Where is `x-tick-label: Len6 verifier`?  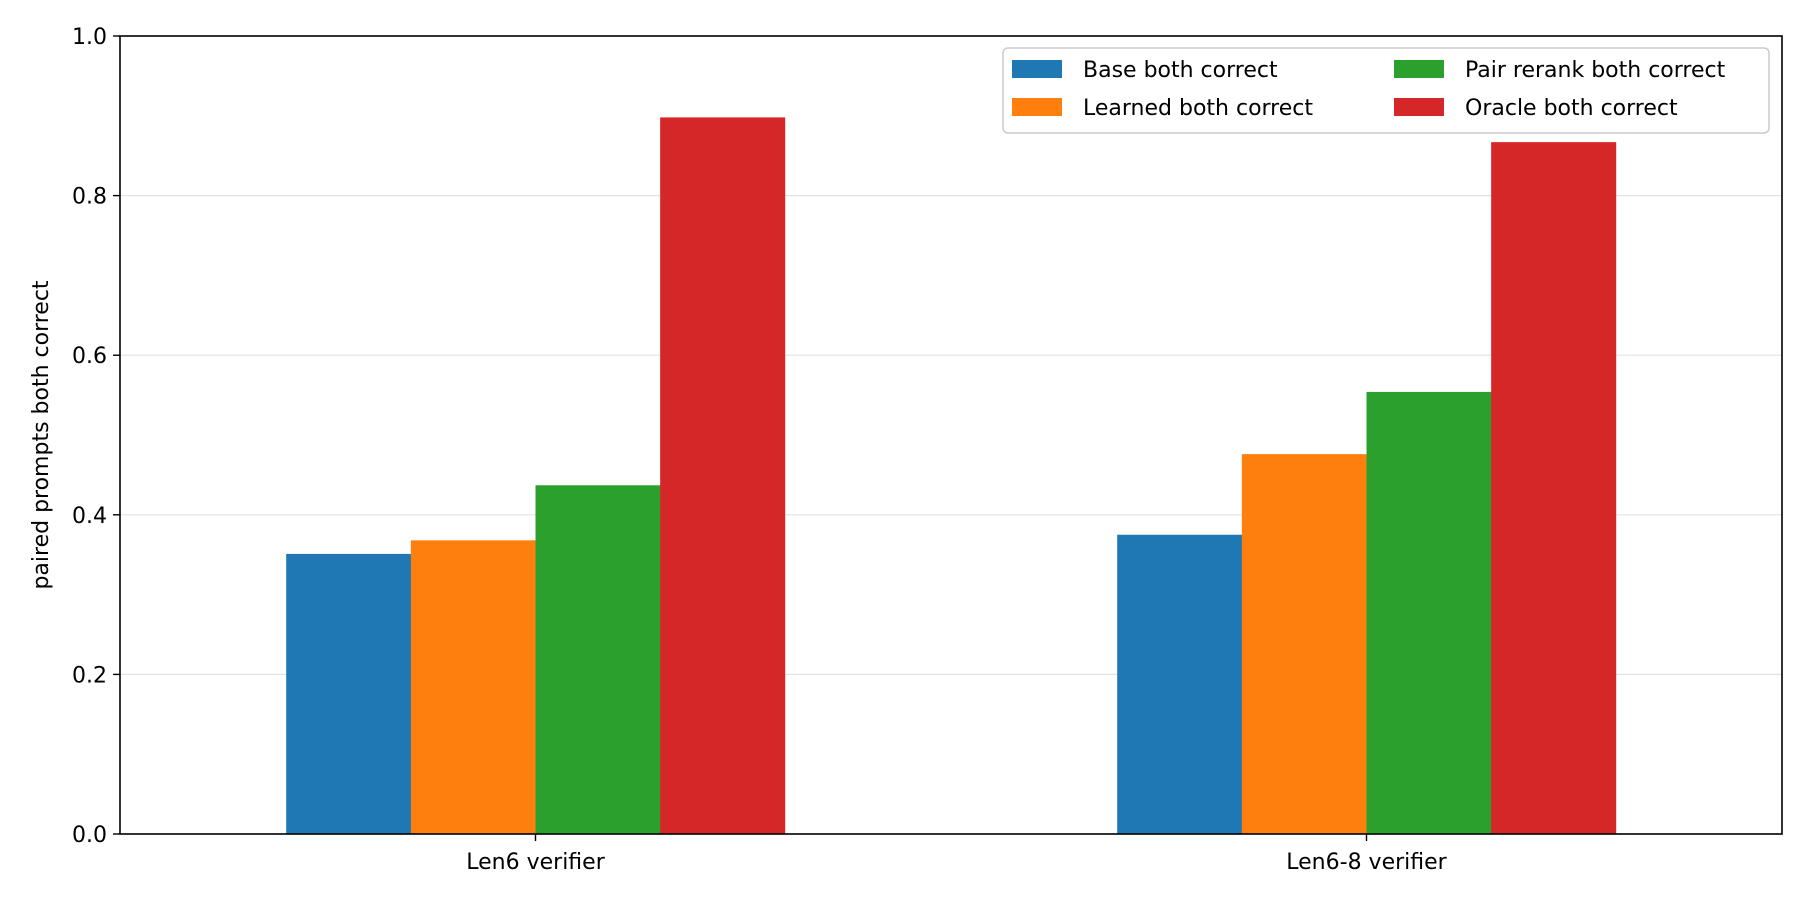
x-tick-label: Len6 verifier is located at coordinates (535, 862).